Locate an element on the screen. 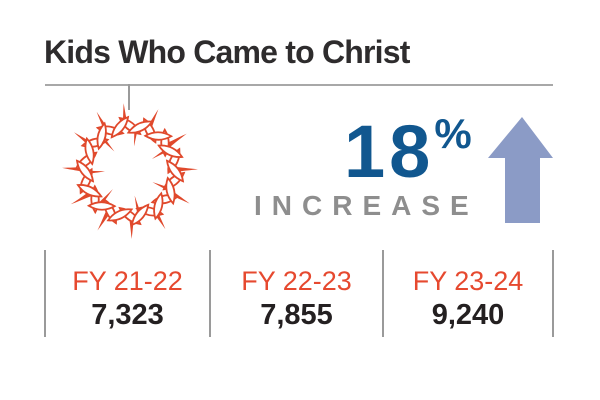 The width and height of the screenshot is (600, 400). connector-tick is located at coordinates (129, 97).